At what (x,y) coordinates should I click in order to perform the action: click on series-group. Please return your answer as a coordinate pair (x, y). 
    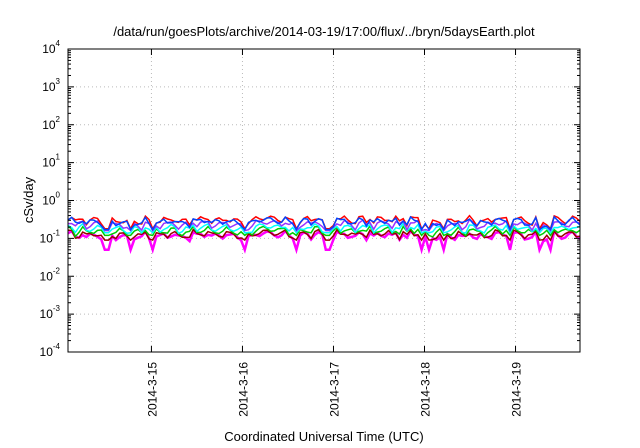
    Looking at the image, I should click on (324, 234).